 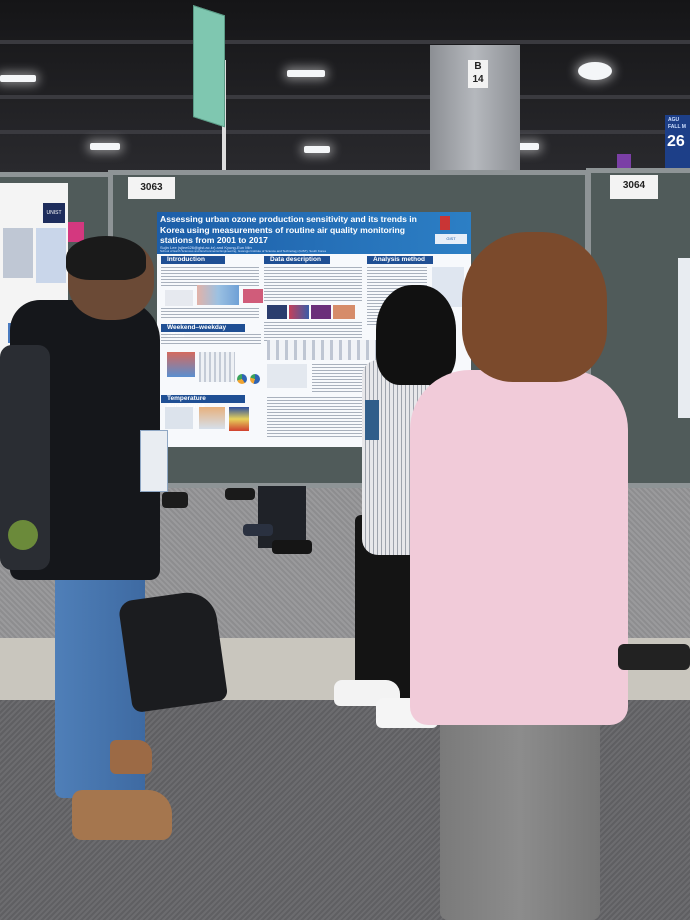 I want to click on banner: AGU FALL M 26, so click(x=677, y=142).